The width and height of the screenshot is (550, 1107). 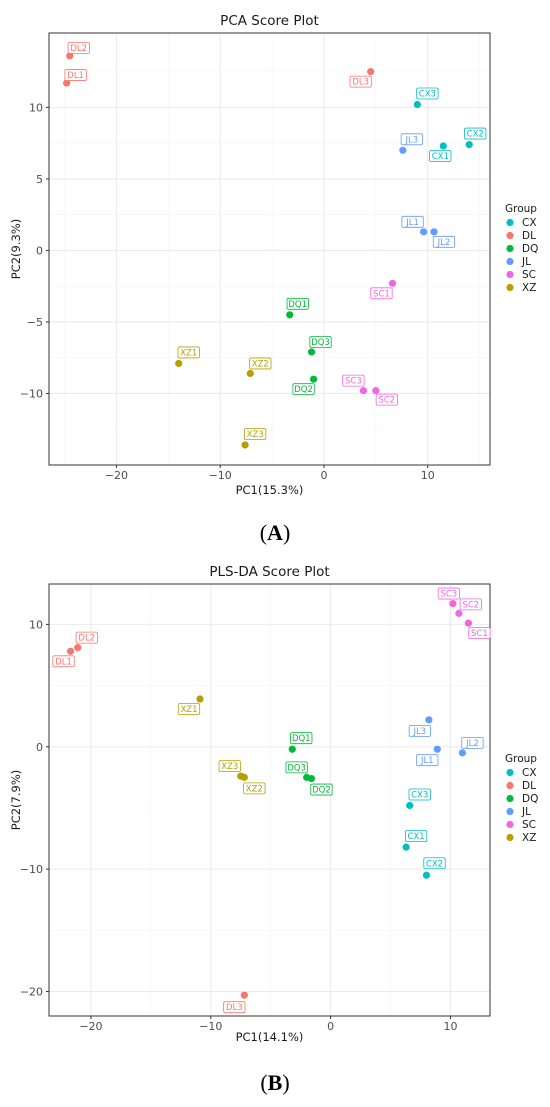 What do you see at coordinates (510, 824) in the screenshot?
I see `legend-key-sc` at bounding box center [510, 824].